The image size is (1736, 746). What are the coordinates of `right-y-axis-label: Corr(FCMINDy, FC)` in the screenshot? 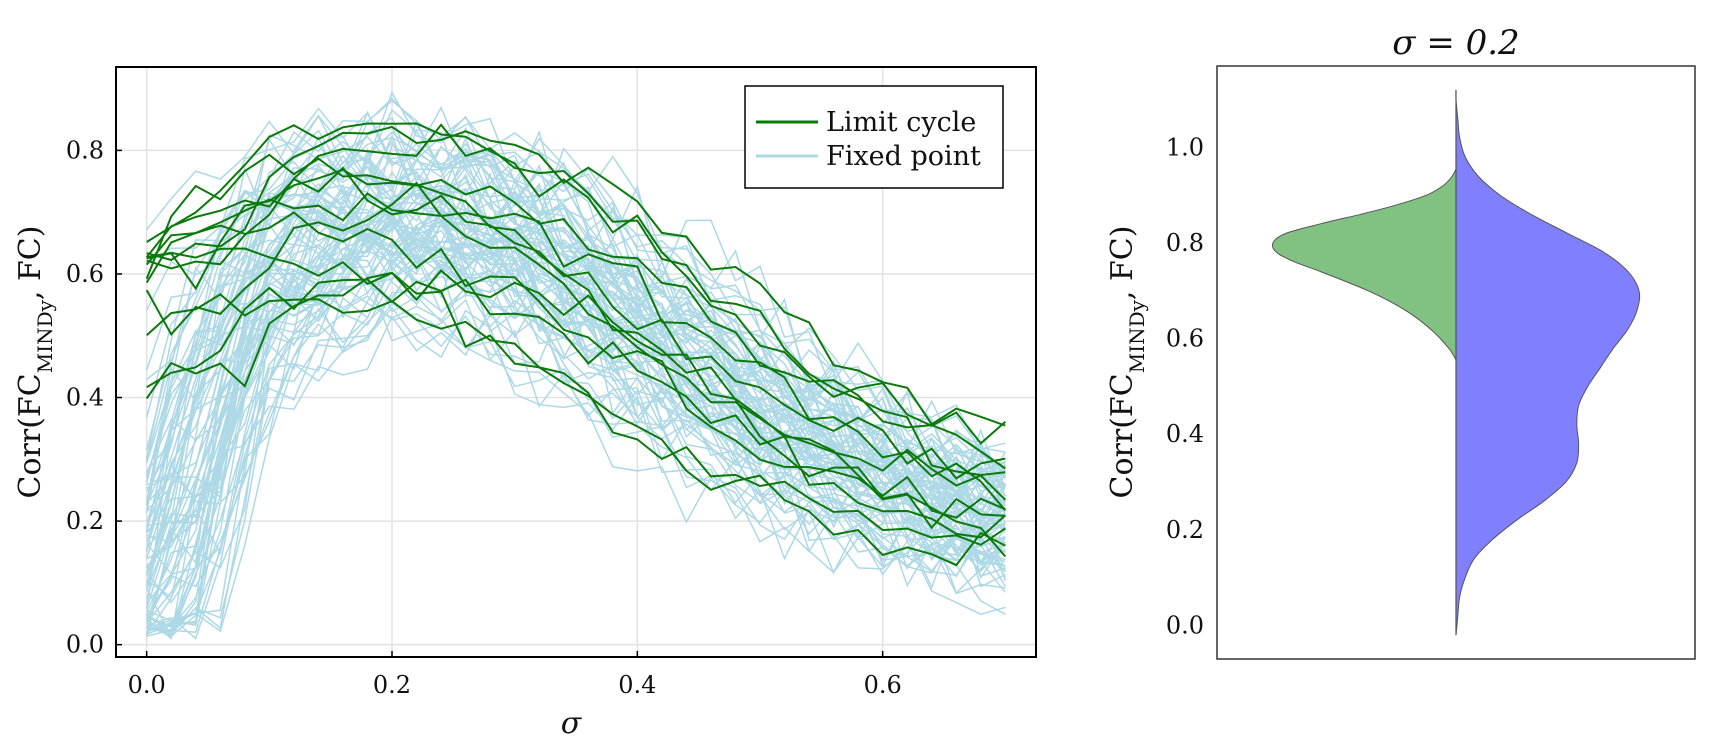 It's located at (1127, 362).